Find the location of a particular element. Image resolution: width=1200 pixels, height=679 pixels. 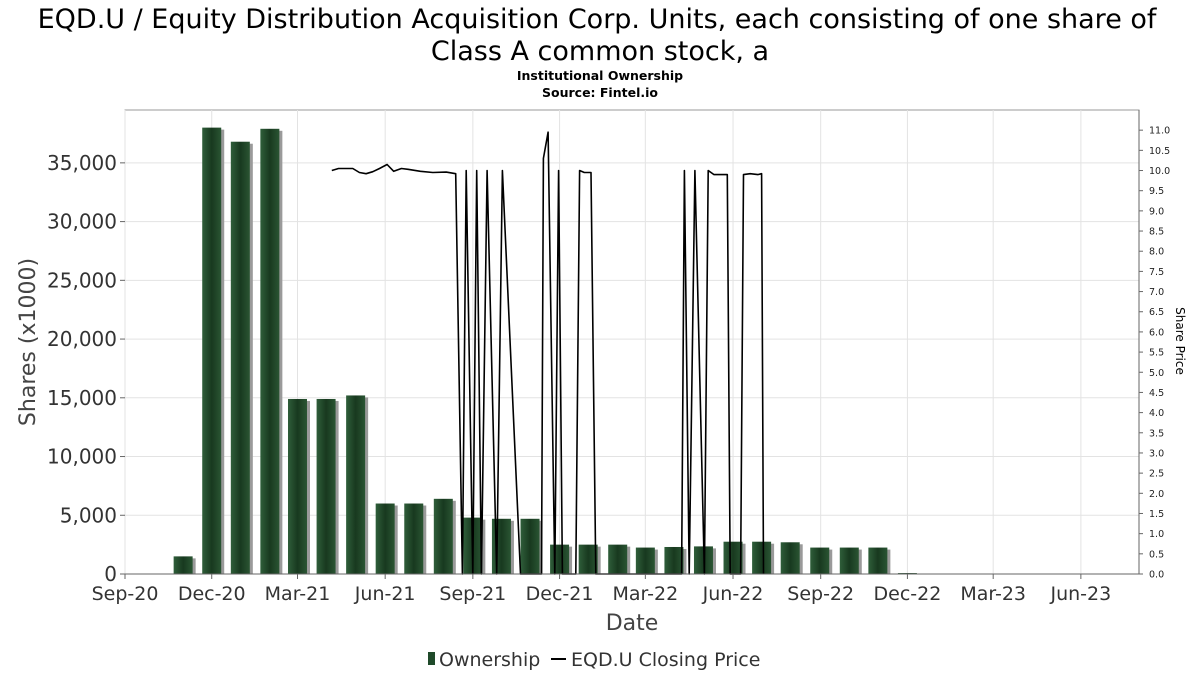

y2-tick-label: 1.5 is located at coordinates (1156, 514).